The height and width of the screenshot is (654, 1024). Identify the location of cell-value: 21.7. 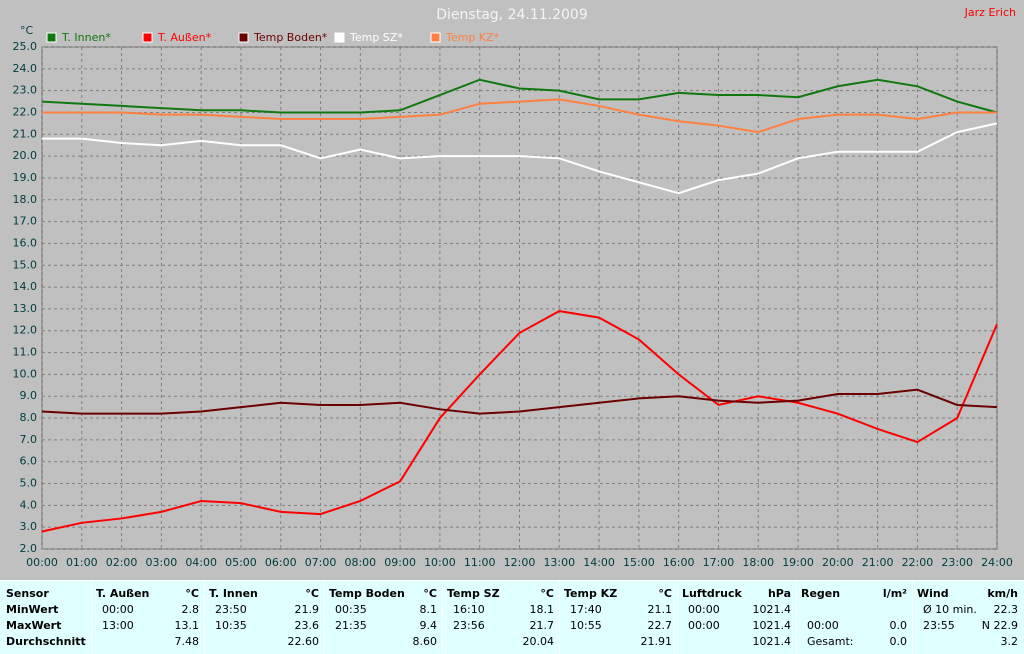
(542, 625).